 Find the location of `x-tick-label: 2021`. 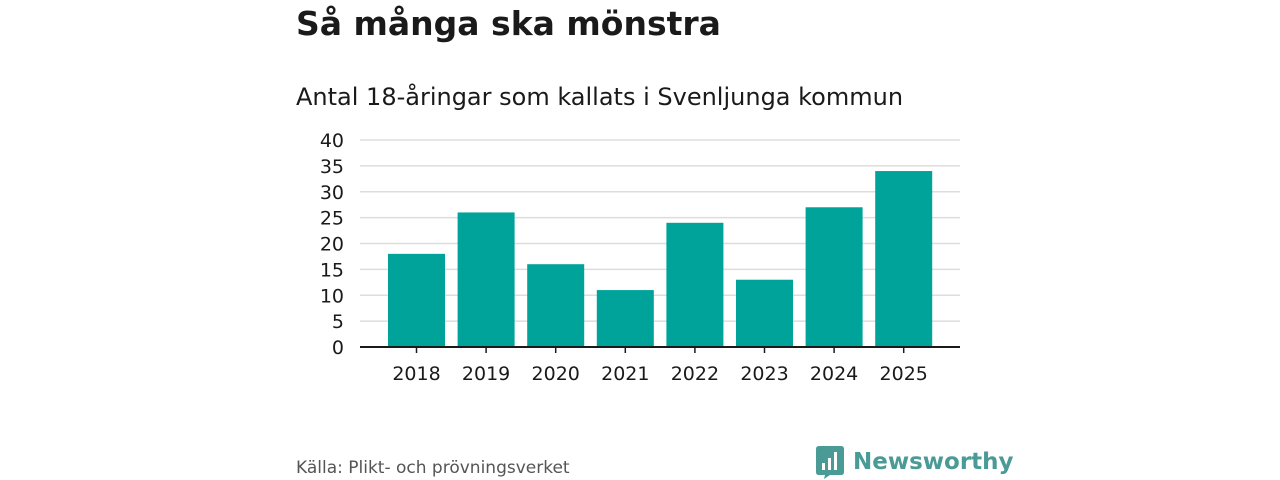

x-tick-label: 2021 is located at coordinates (625, 374).